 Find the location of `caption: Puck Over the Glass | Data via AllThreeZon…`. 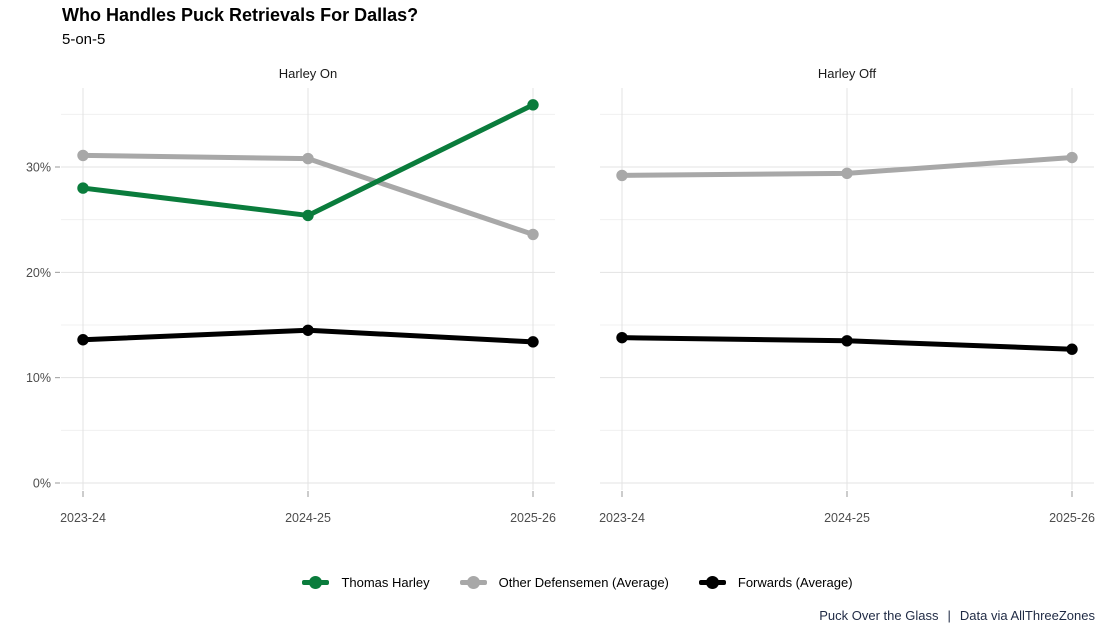

caption: Puck Over the Glass | Data via AllThreeZon… is located at coordinates (957, 615).